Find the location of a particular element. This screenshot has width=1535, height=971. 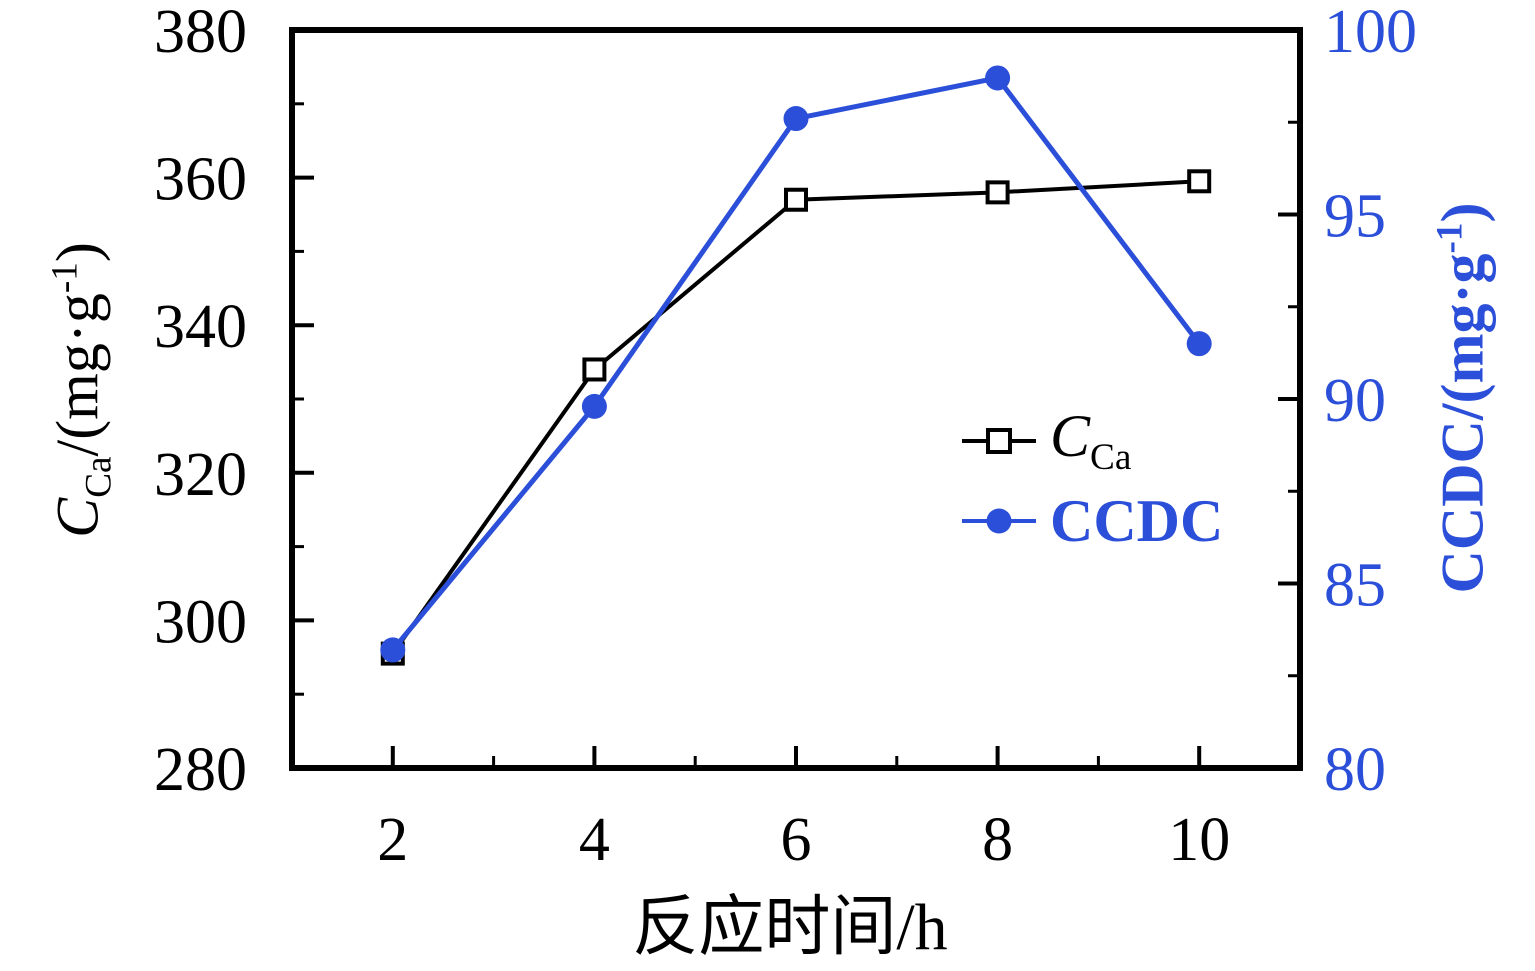

y-axis-right-label: CCDC/(mg·g-1) is located at coordinates (1462, 398).